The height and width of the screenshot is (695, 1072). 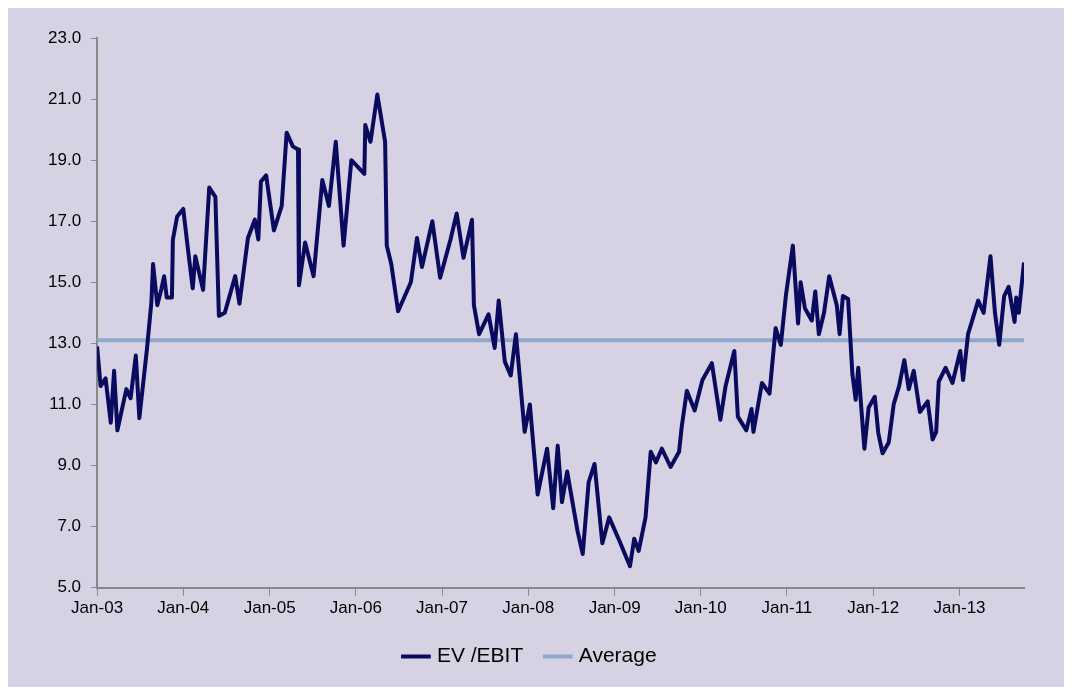 What do you see at coordinates (69, 526) in the screenshot?
I see `y-tick-label: 7.0` at bounding box center [69, 526].